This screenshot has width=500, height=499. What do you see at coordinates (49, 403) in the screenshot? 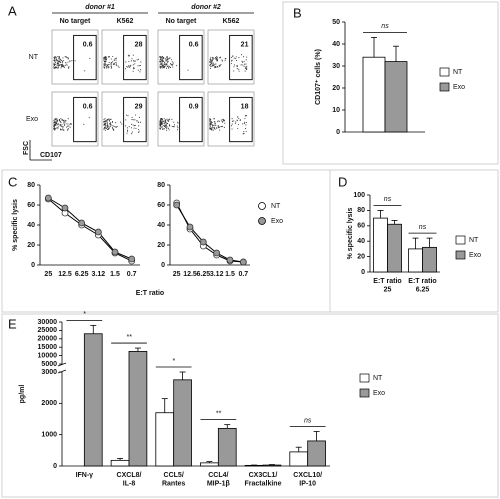
I see `y-tick-label: 2000` at bounding box center [49, 403].